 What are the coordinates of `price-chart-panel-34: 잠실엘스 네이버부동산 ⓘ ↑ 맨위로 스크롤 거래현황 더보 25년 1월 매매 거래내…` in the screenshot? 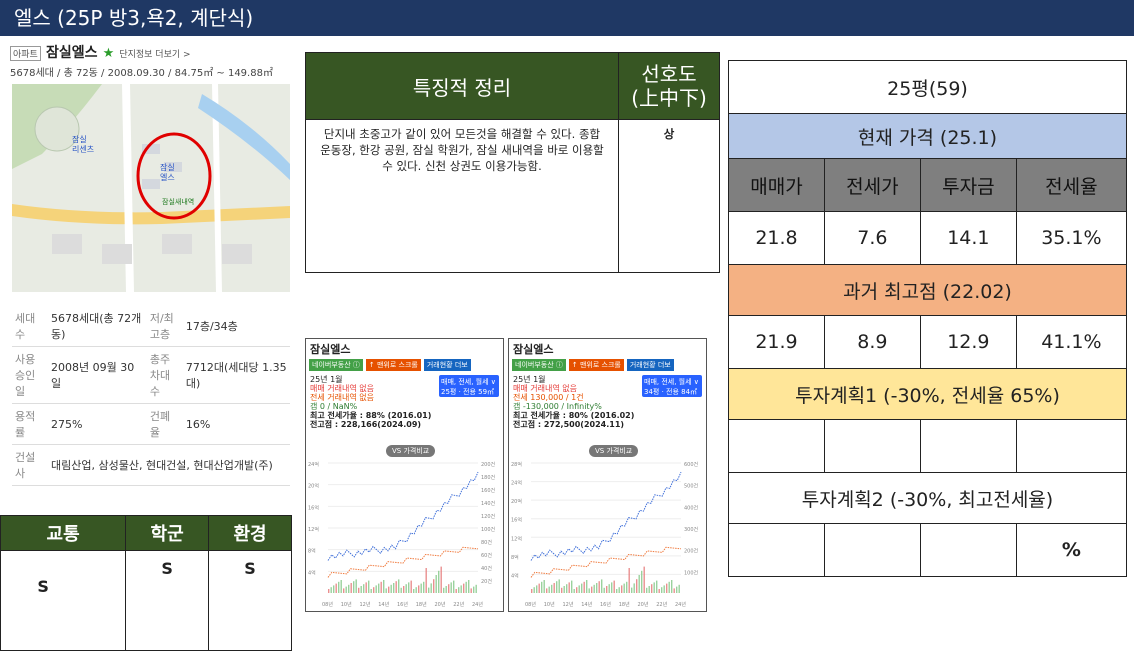 It's located at (607, 475).